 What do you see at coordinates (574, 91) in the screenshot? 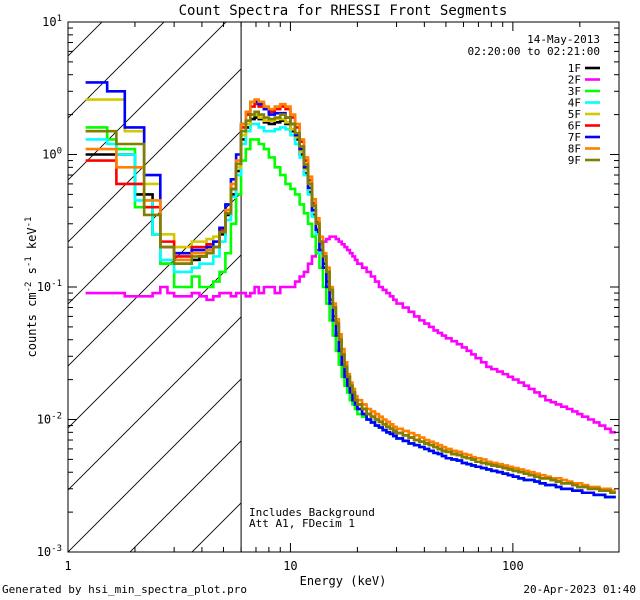
I see `legend-label-3f: 3F` at bounding box center [574, 91].